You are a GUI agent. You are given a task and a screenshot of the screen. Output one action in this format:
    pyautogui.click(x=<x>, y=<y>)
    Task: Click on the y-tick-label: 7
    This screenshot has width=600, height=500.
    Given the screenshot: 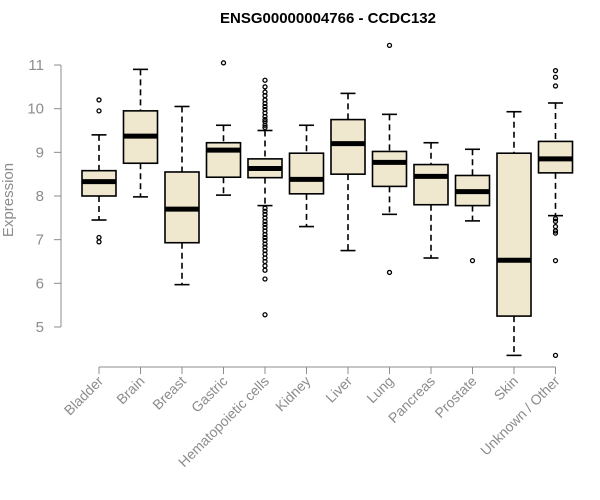 What is the action you would take?
    pyautogui.click(x=40, y=240)
    